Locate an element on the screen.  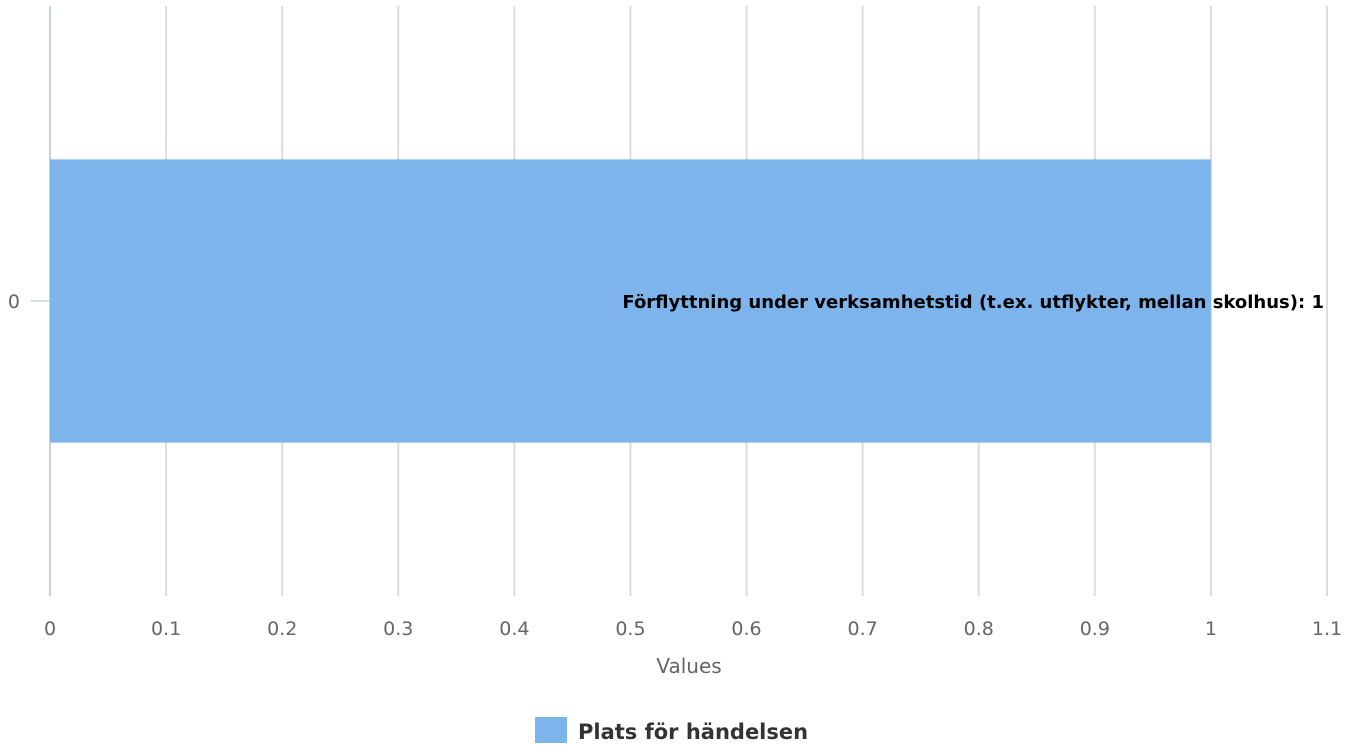
x-tick-label: 0 is located at coordinates (50, 629).